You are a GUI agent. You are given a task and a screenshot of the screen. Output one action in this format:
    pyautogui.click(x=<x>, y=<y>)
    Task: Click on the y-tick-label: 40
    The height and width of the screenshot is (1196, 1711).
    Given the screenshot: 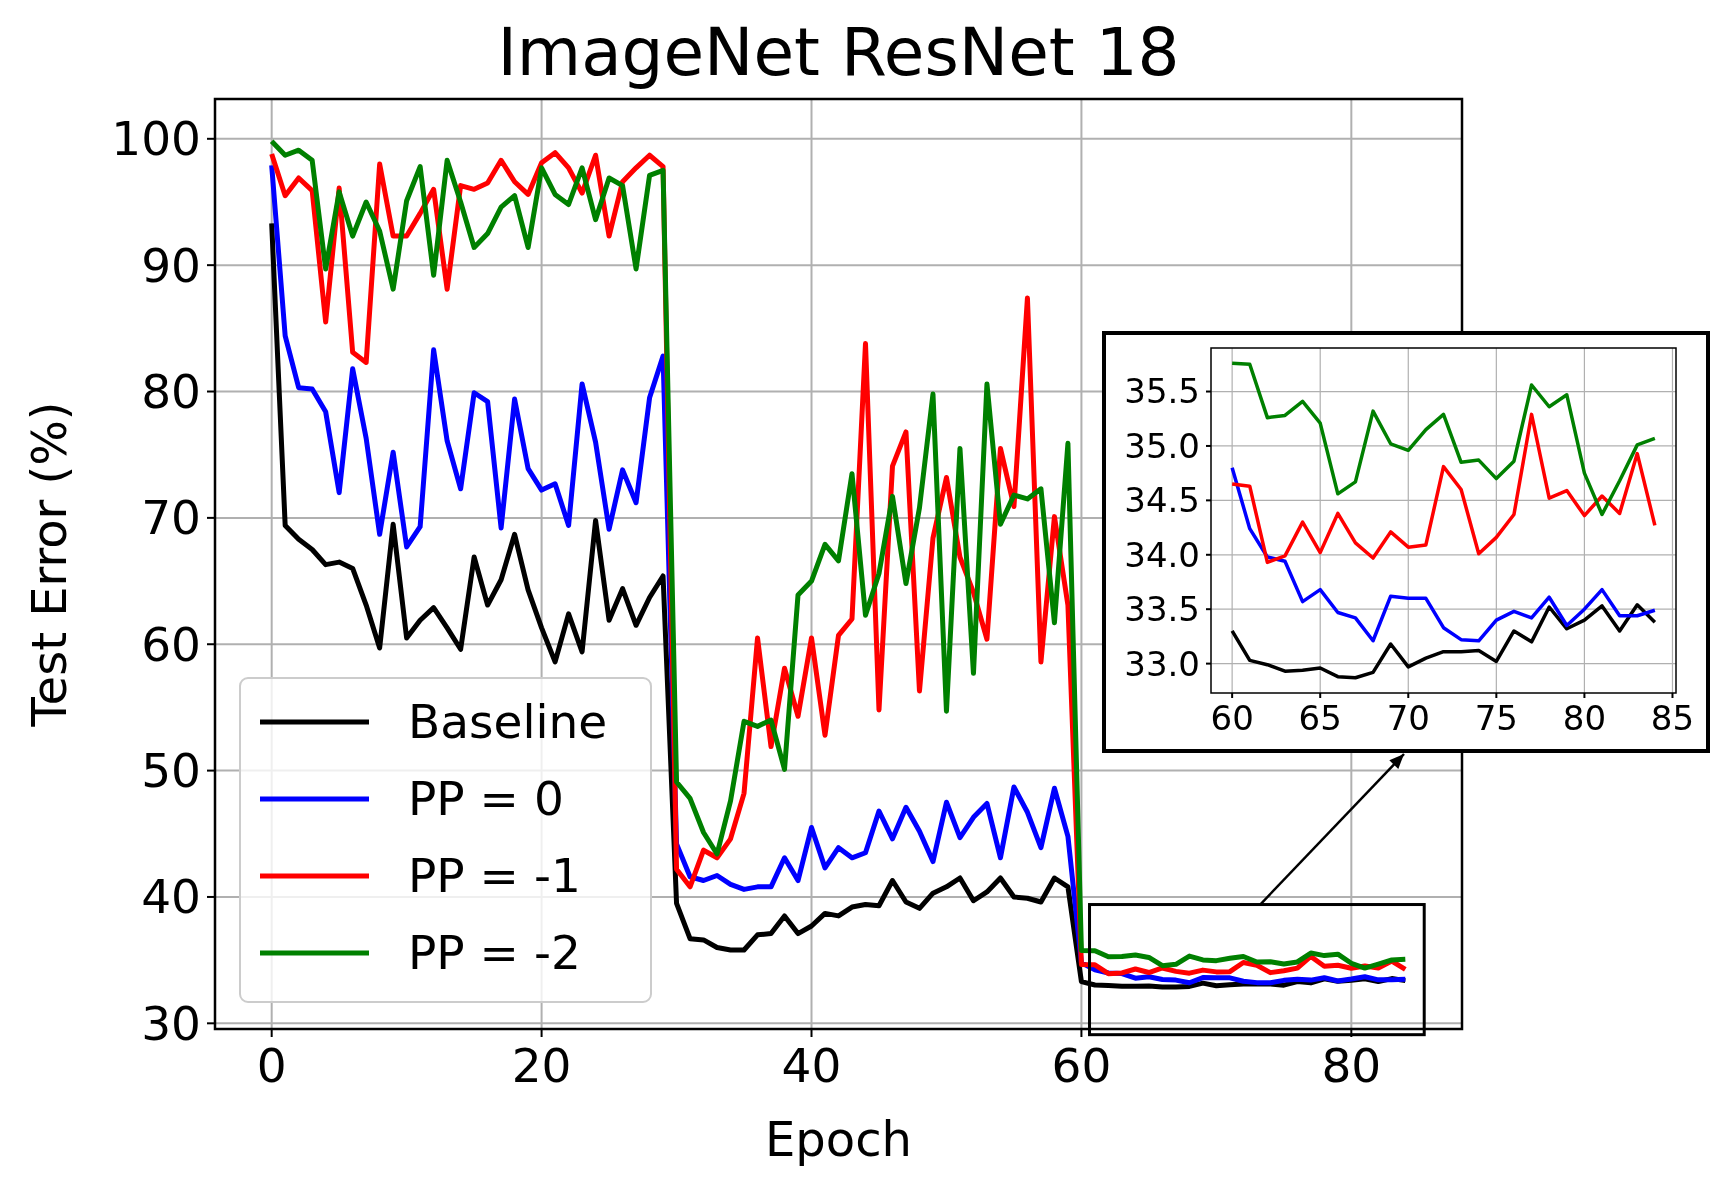 What is the action you would take?
    pyautogui.click(x=171, y=897)
    